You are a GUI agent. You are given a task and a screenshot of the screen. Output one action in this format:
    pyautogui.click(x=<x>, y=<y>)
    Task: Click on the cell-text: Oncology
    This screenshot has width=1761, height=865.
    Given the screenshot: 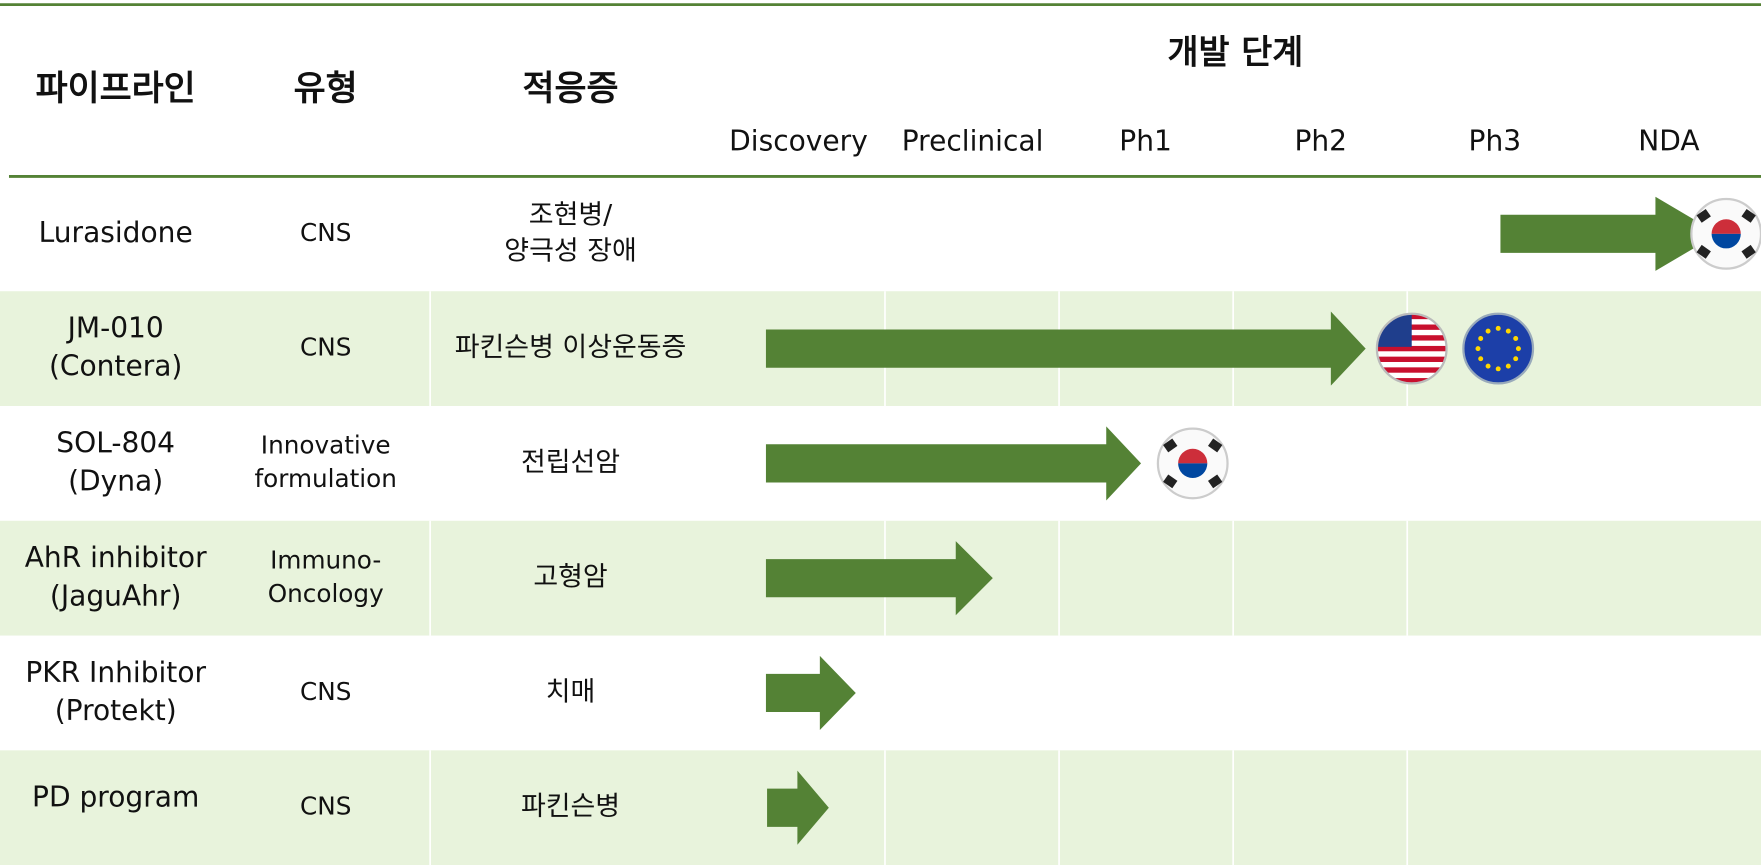 What is the action you would take?
    pyautogui.click(x=326, y=593)
    